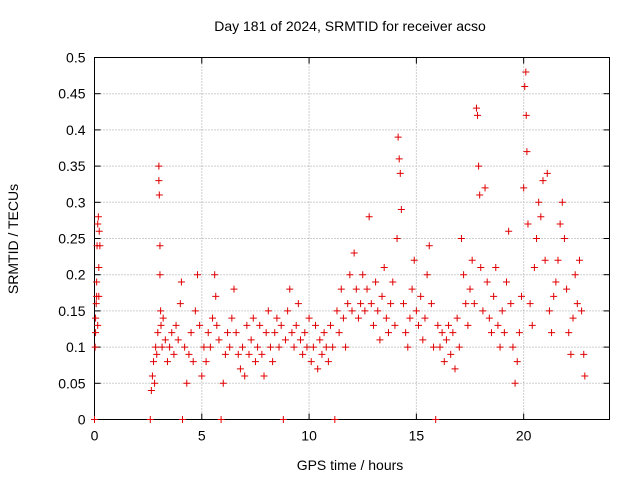  What do you see at coordinates (82, 420) in the screenshot?
I see `y-tick-label: 0` at bounding box center [82, 420].